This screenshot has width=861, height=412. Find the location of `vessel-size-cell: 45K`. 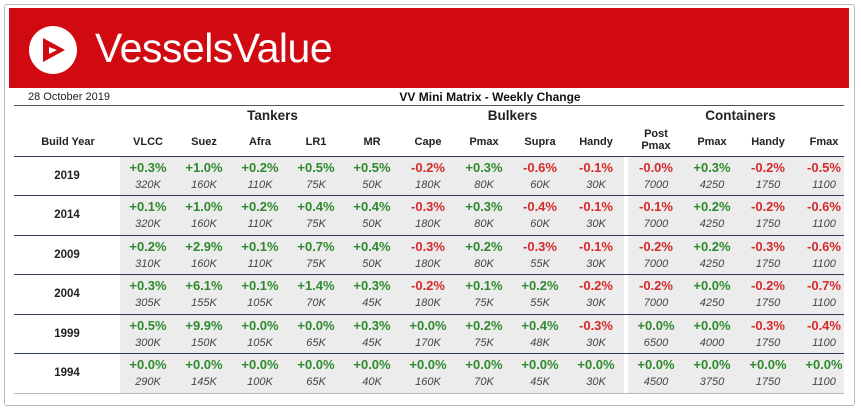

vessel-size-cell: 45K is located at coordinates (372, 342).